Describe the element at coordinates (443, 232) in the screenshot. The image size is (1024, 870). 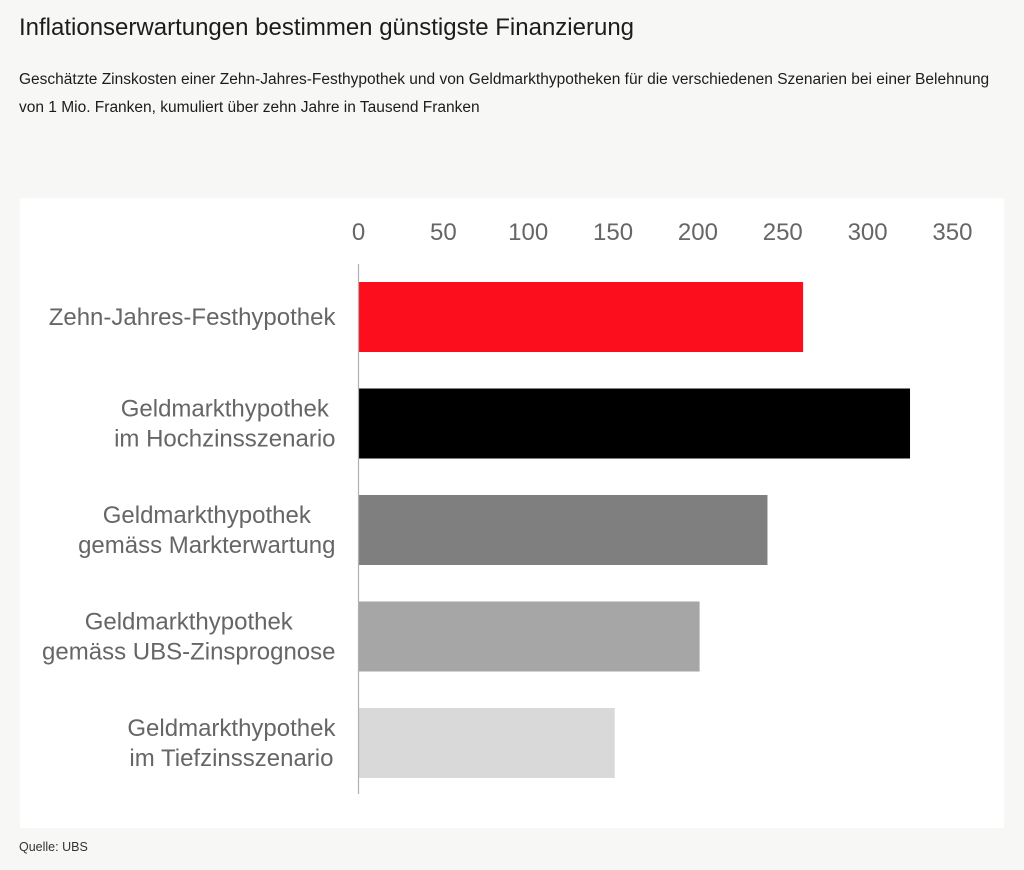
I see `x-tick-label: 50` at that location.